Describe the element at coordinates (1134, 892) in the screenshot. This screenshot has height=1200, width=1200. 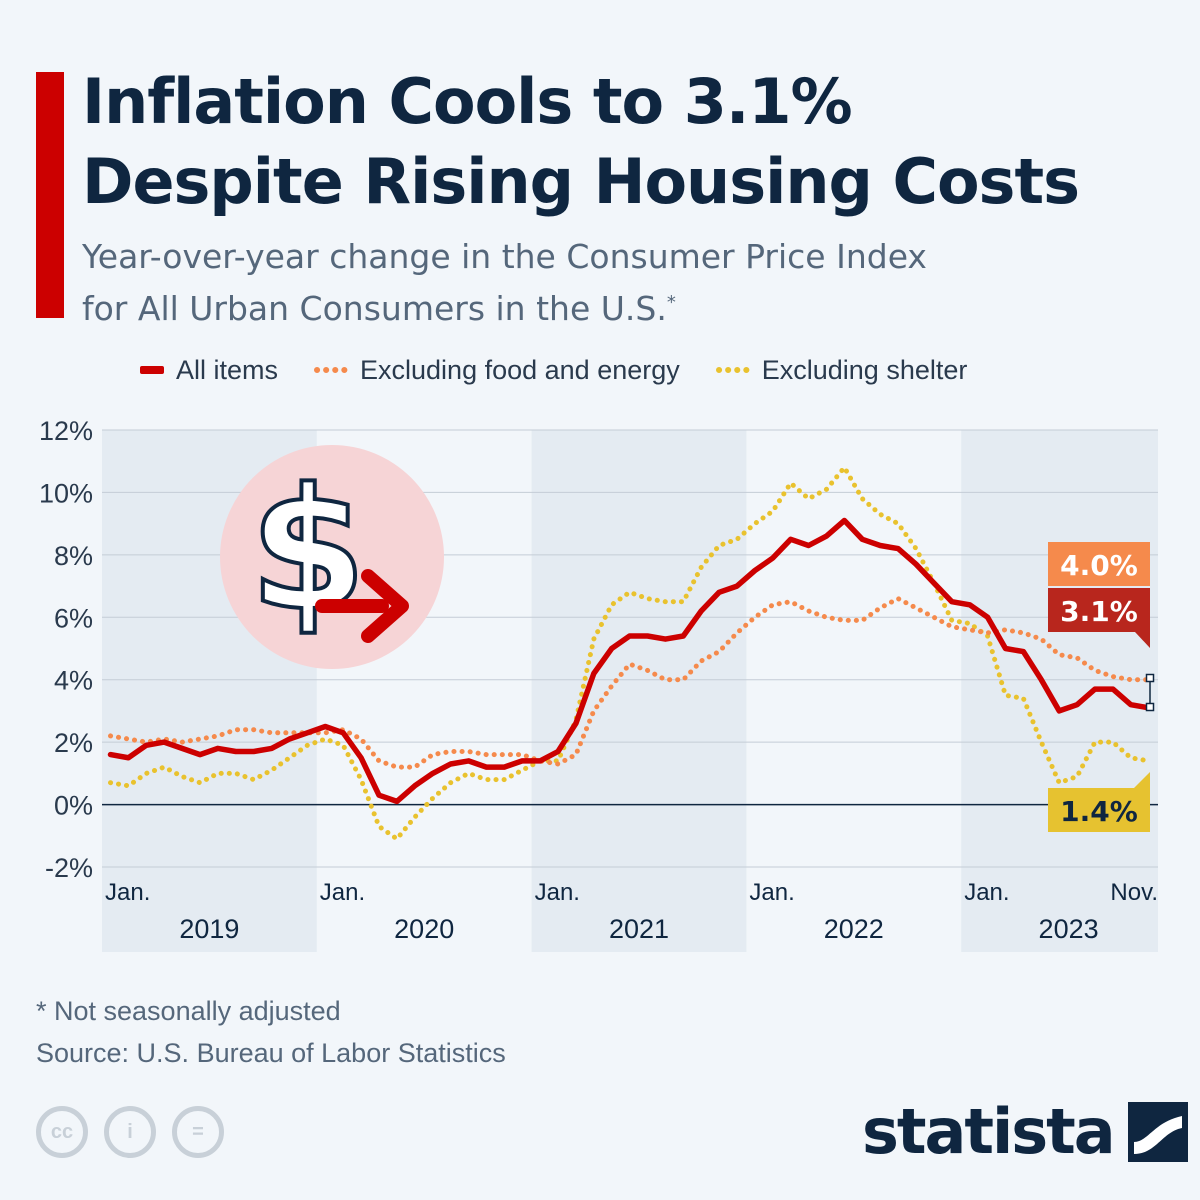
I see `x-month-label-end: Nov.` at that location.